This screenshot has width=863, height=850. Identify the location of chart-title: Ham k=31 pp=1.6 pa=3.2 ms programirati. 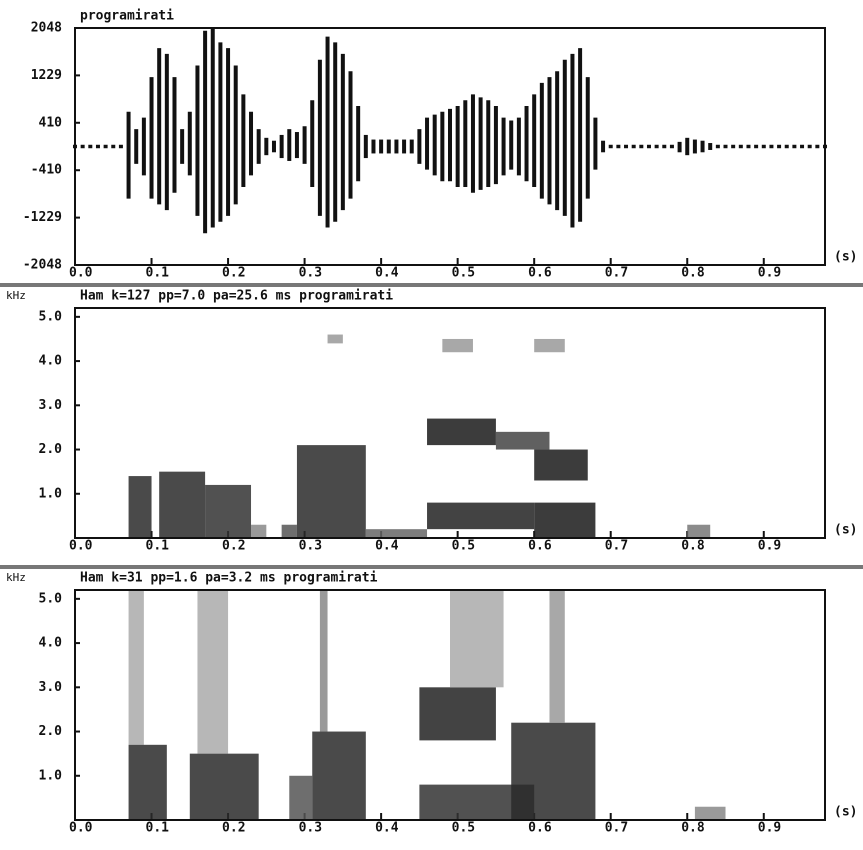
(229, 578).